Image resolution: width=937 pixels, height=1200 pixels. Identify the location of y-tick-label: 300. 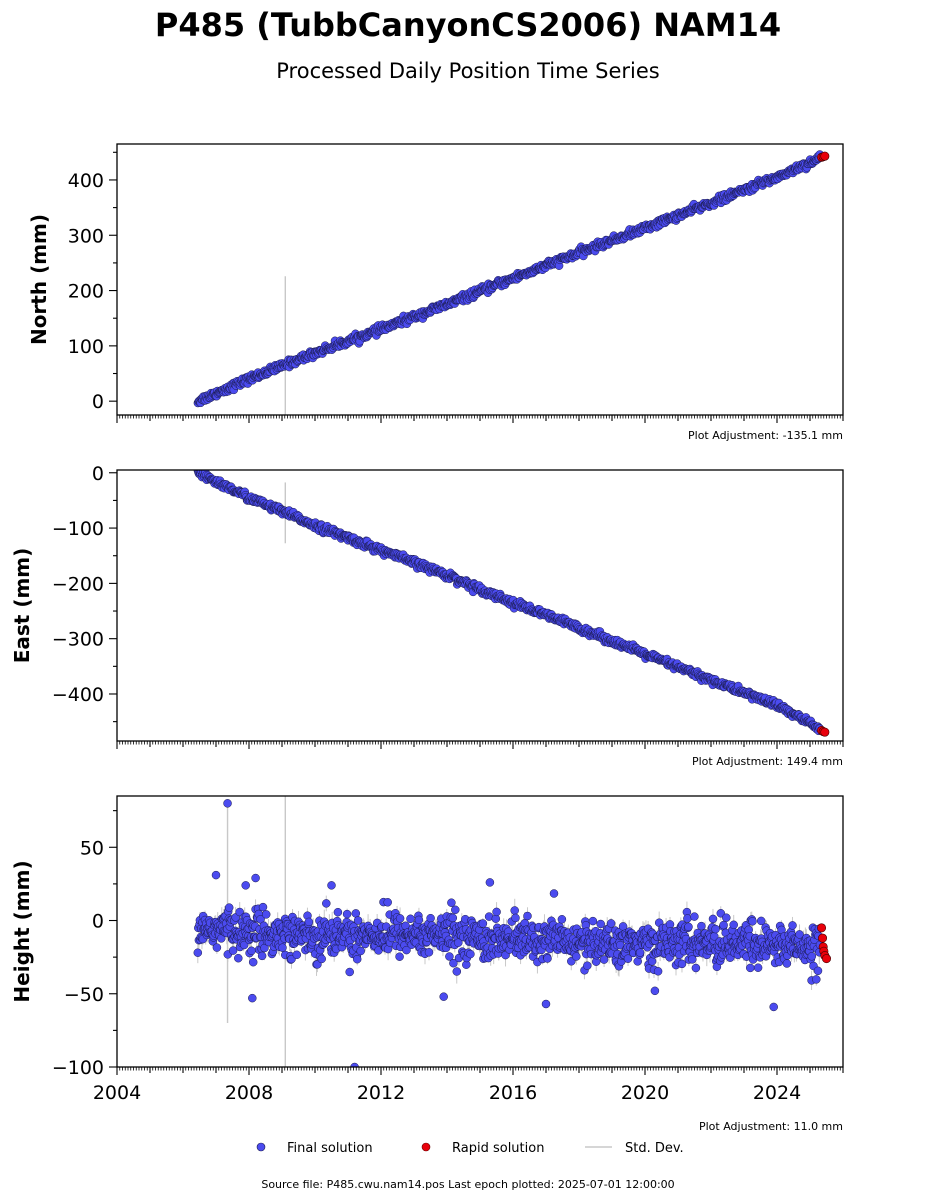
(86, 236).